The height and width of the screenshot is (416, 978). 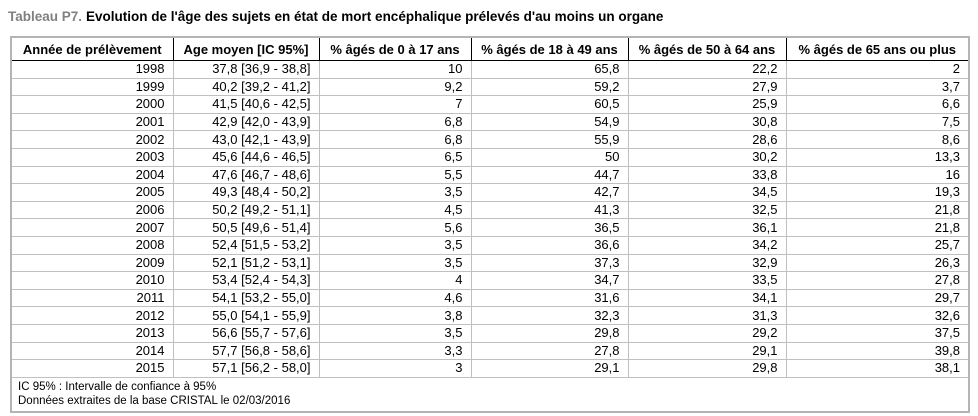 What do you see at coordinates (395, 351) in the screenshot?
I see `cell-pct-0-17: 3,3` at bounding box center [395, 351].